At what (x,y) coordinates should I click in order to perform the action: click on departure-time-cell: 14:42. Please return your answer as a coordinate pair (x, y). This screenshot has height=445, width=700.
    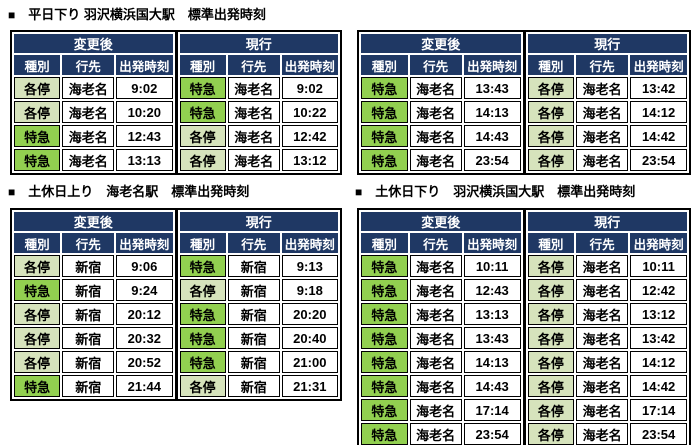
    Looking at the image, I should click on (658, 136).